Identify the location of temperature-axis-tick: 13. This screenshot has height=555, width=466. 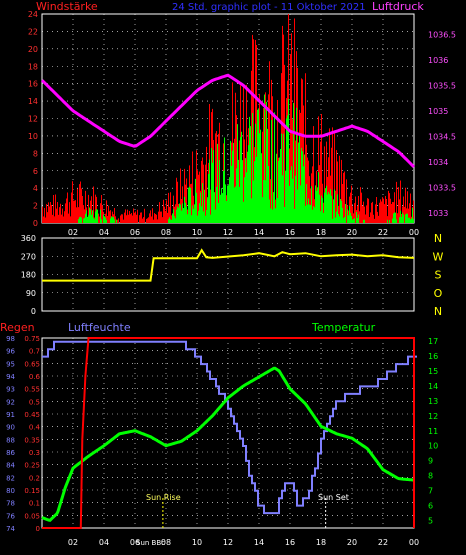
(433, 401).